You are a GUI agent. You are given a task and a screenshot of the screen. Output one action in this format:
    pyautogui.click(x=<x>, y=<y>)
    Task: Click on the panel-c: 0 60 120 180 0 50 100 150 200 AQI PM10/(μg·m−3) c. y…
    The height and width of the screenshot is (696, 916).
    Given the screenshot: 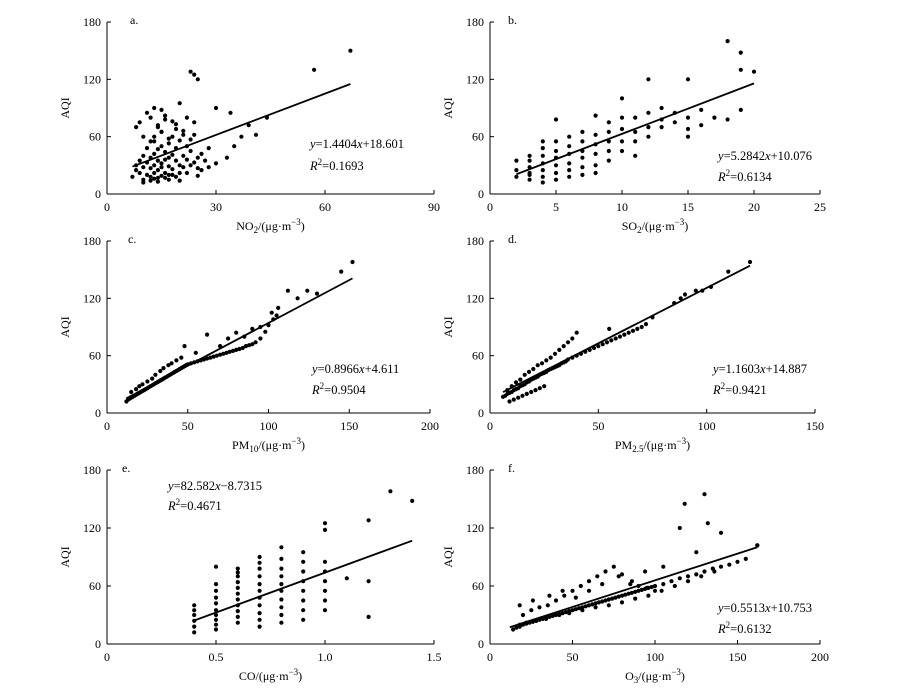 What is the action you would take?
    pyautogui.click(x=248, y=343)
    